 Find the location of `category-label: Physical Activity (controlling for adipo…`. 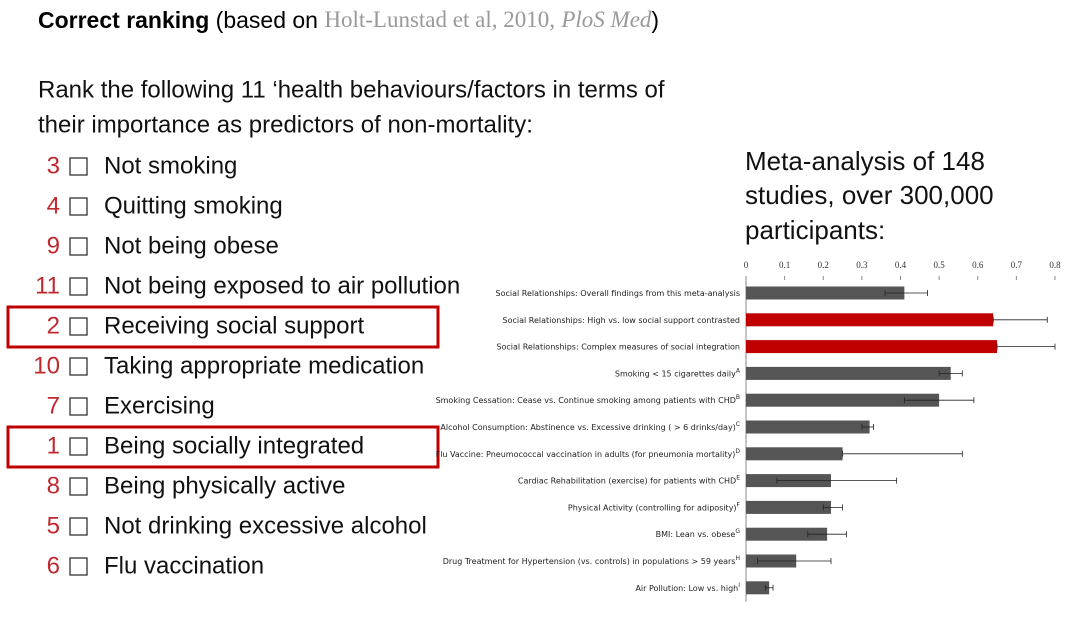

category-label: Physical Activity (controlling for adipo… is located at coordinates (654, 506).